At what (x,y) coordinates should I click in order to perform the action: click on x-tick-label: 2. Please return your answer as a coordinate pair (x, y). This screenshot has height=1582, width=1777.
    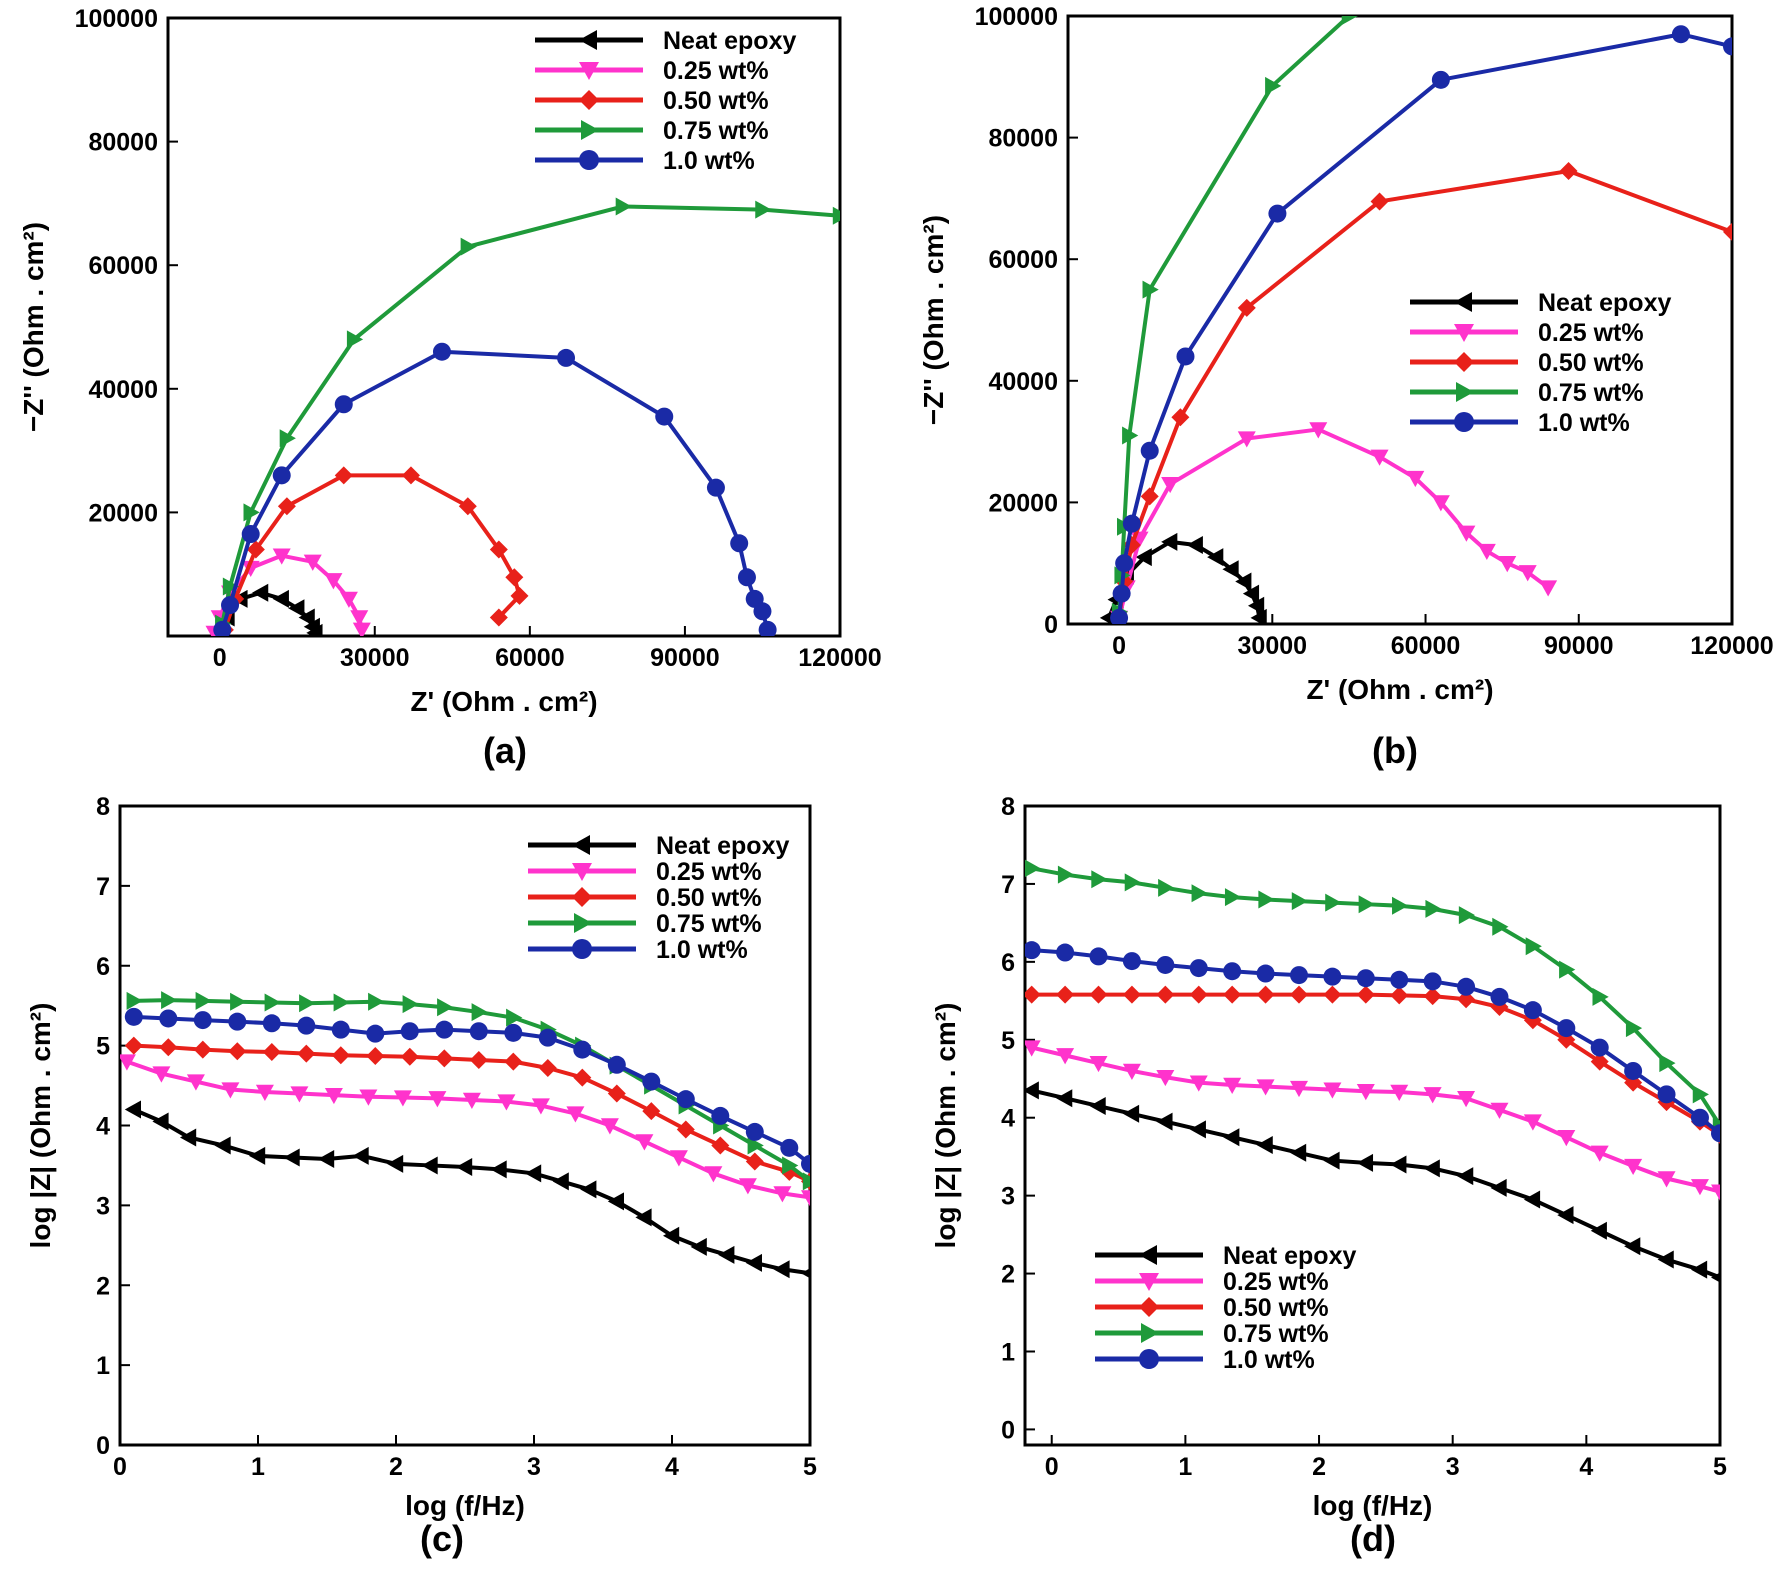
    Looking at the image, I should click on (1319, 1467).